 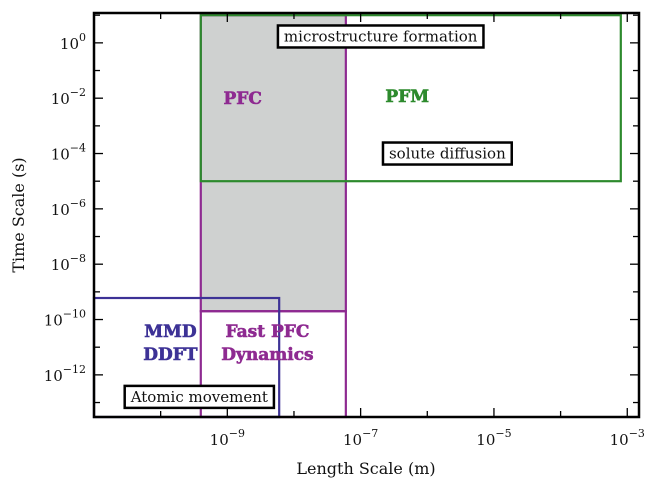 I want to click on region-pfm-label: PFM, so click(x=407, y=97).